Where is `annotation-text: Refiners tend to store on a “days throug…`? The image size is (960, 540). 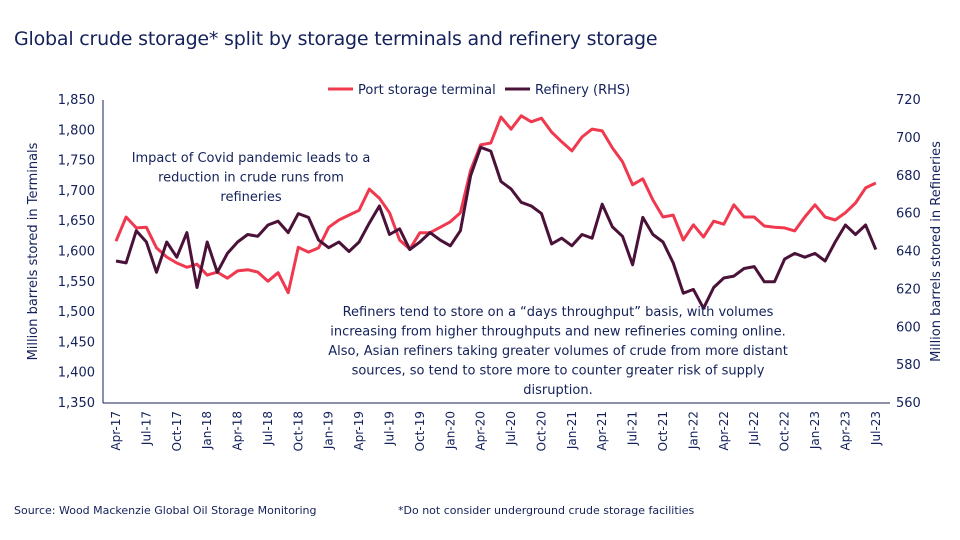
annotation-text: Refiners tend to store on a “days throug… is located at coordinates (558, 312).